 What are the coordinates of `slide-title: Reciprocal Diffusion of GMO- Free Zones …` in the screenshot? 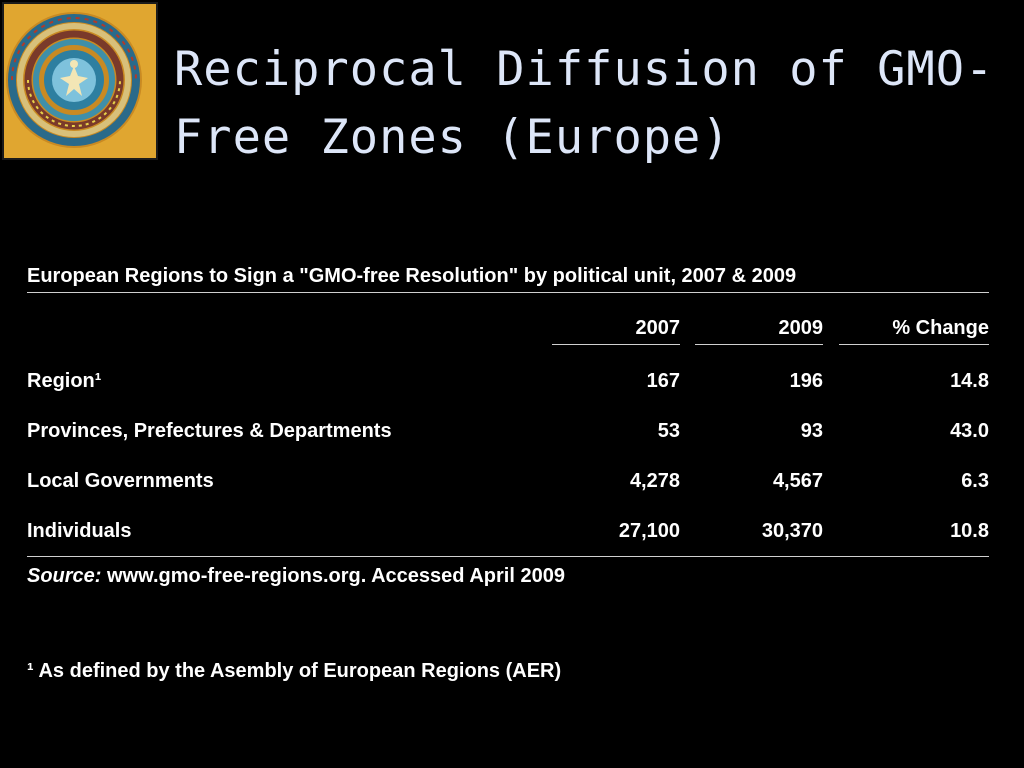 It's located at (584, 103).